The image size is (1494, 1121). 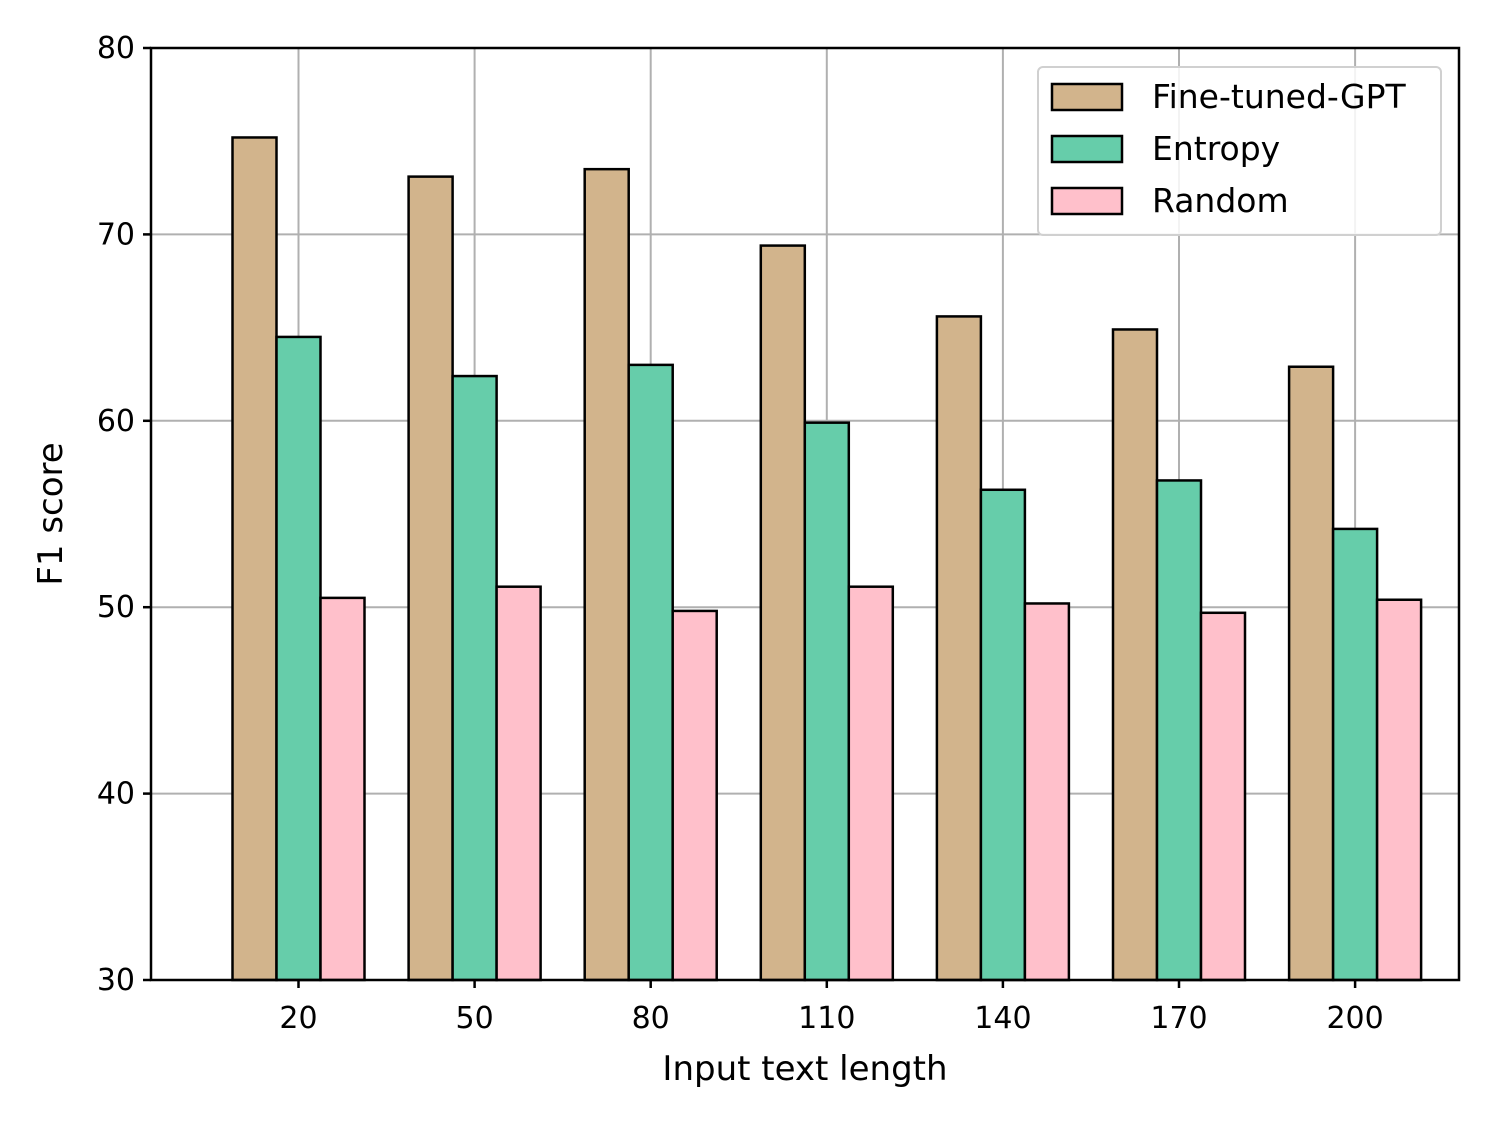 I want to click on x-tick-label: 20, so click(x=298, y=1018).